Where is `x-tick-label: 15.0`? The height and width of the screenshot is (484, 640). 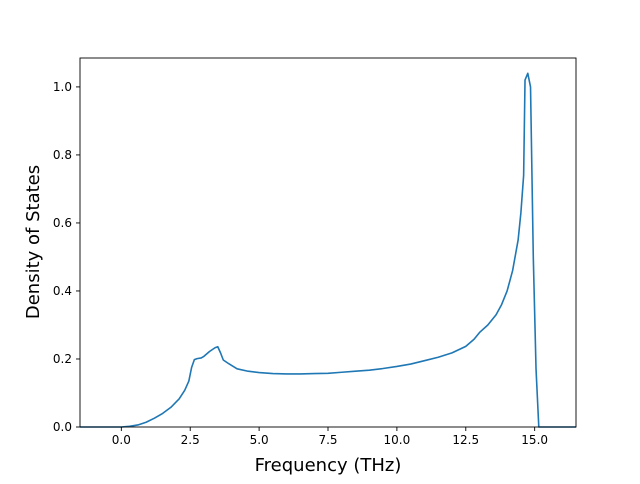 x-tick-label: 15.0 is located at coordinates (534, 440).